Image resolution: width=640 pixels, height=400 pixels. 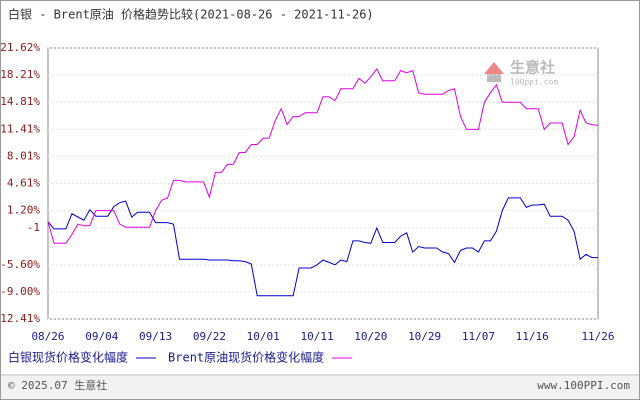 What do you see at coordinates (246, 357) in the screenshot?
I see `legend-label: Brent原油现货价格变化幅度` at bounding box center [246, 357].